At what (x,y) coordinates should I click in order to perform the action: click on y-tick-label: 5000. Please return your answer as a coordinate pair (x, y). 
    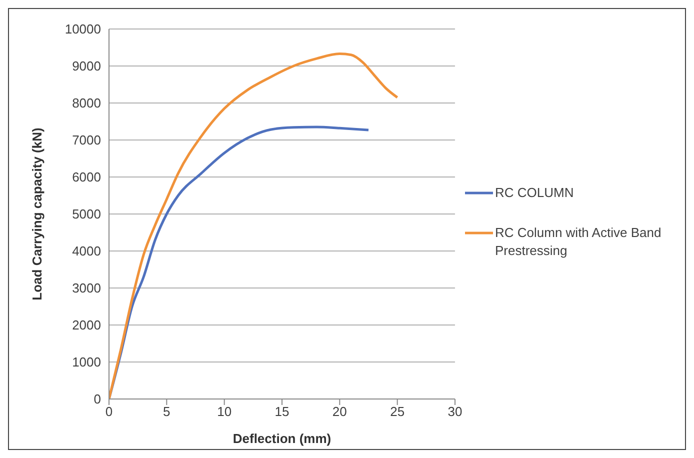
    Looking at the image, I should click on (86, 214).